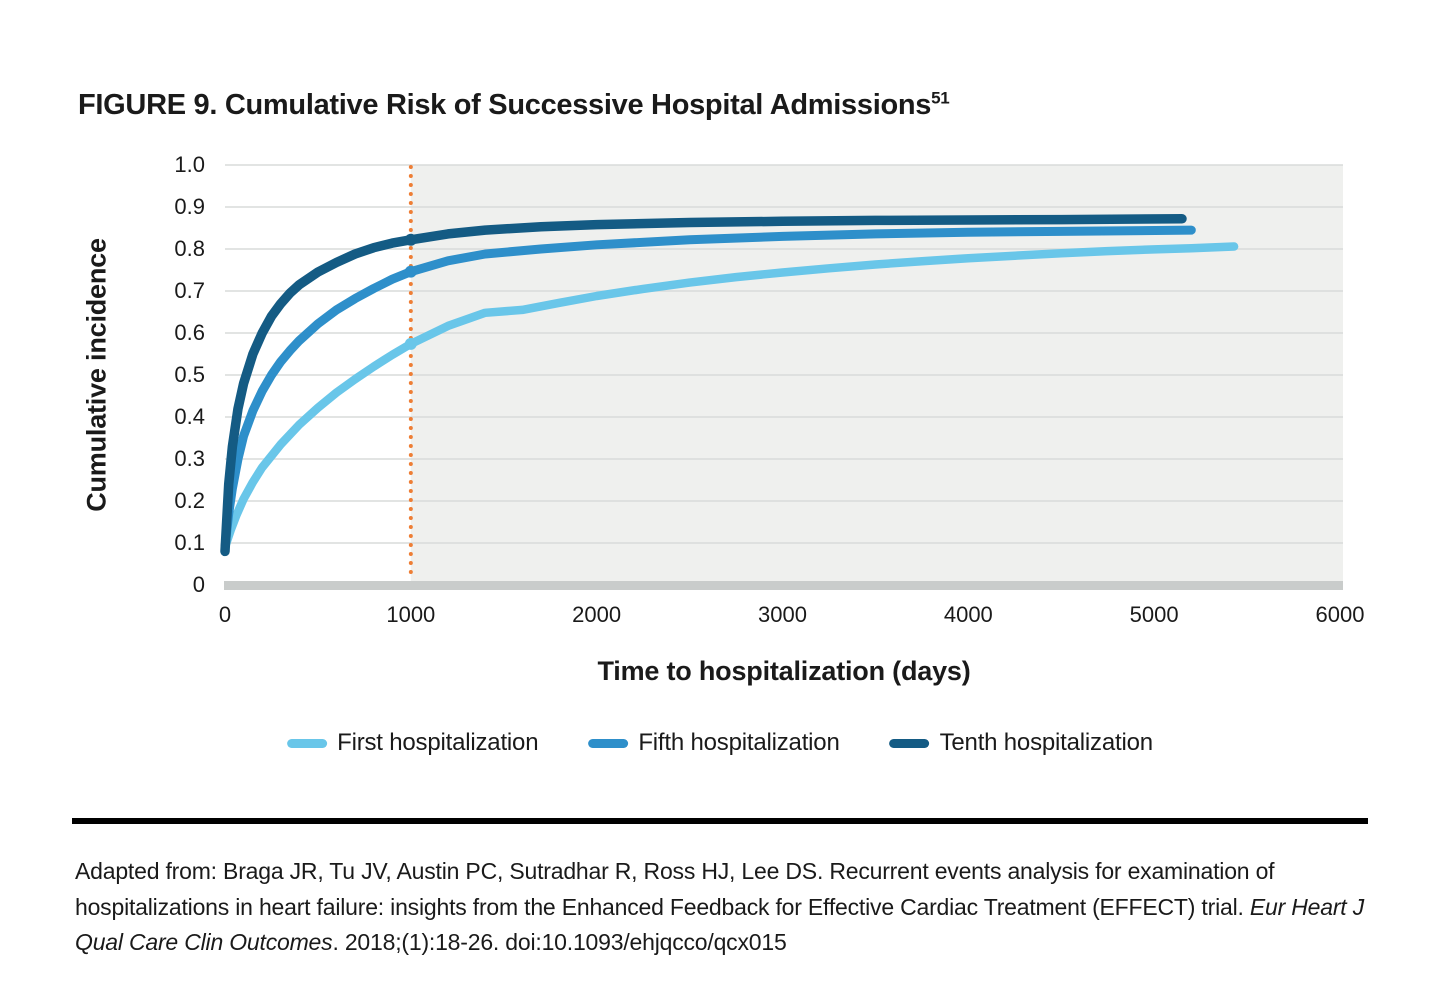 The height and width of the screenshot is (999, 1440). I want to click on x-axis-baseline, so click(783, 585).